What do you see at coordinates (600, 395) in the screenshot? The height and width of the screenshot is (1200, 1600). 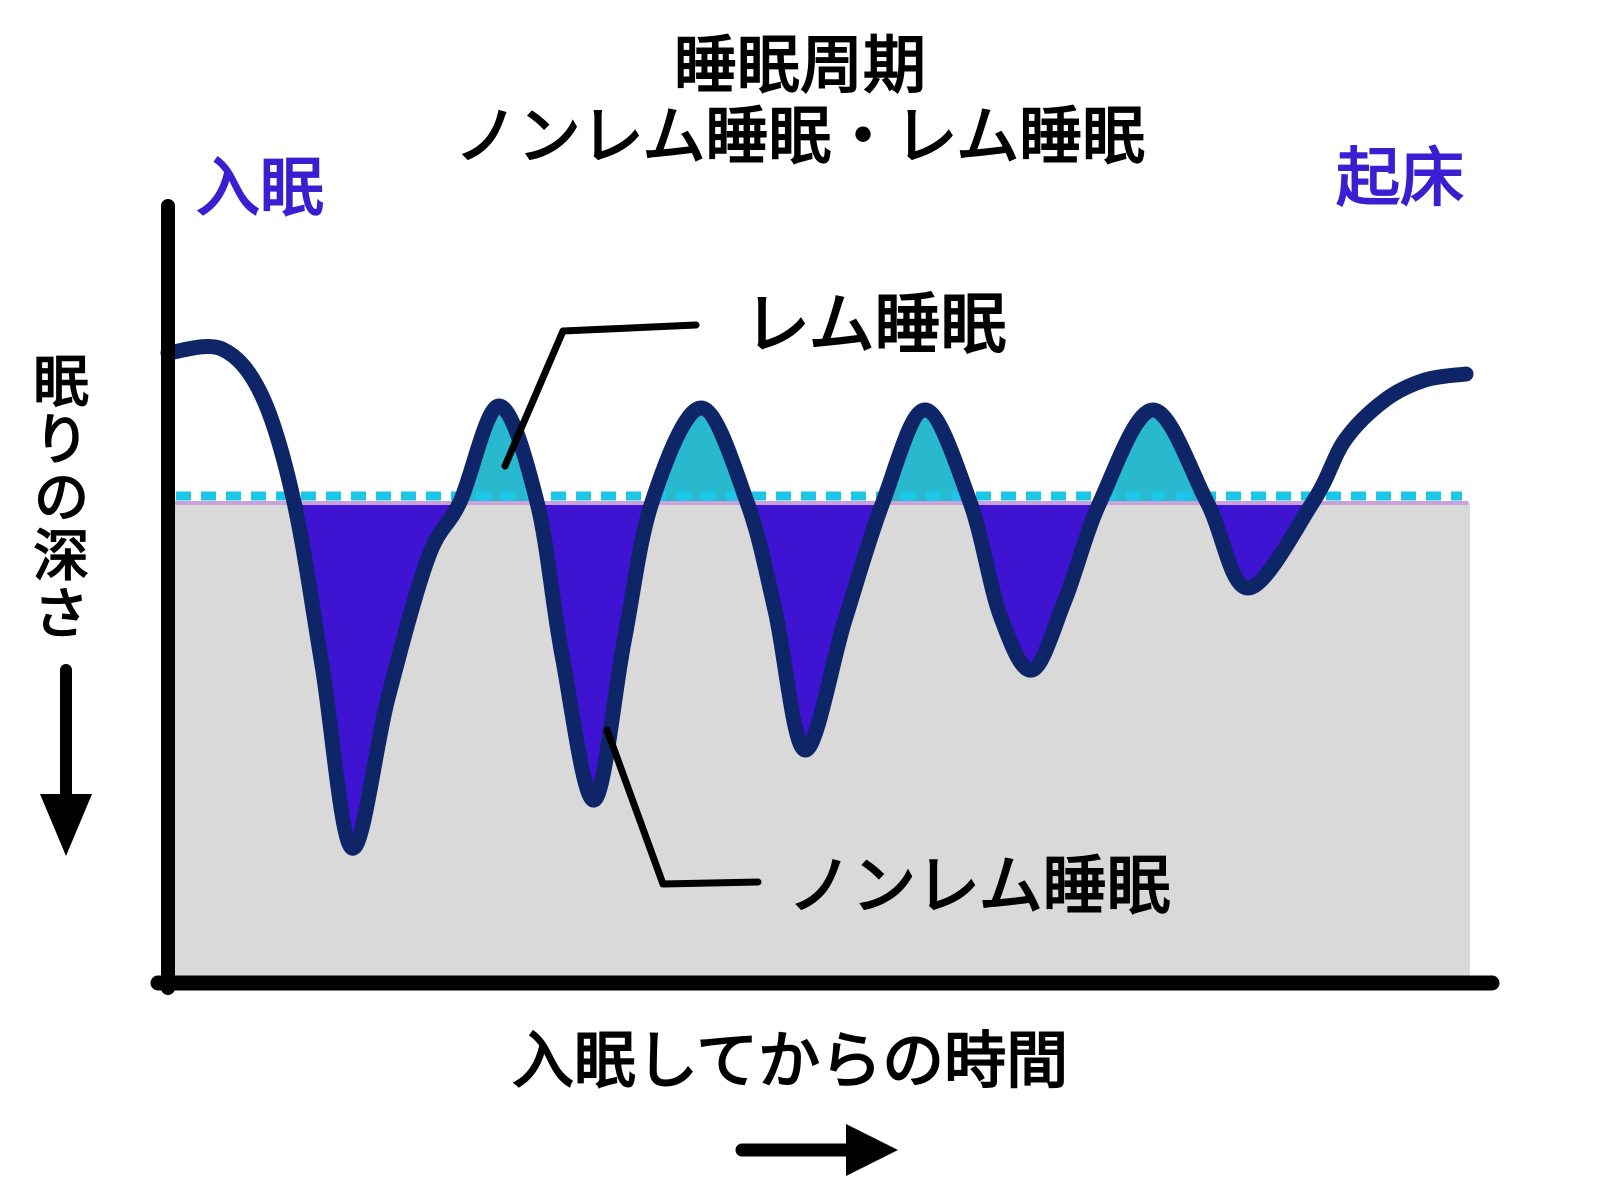 I see `rem-label-leader-line` at bounding box center [600, 395].